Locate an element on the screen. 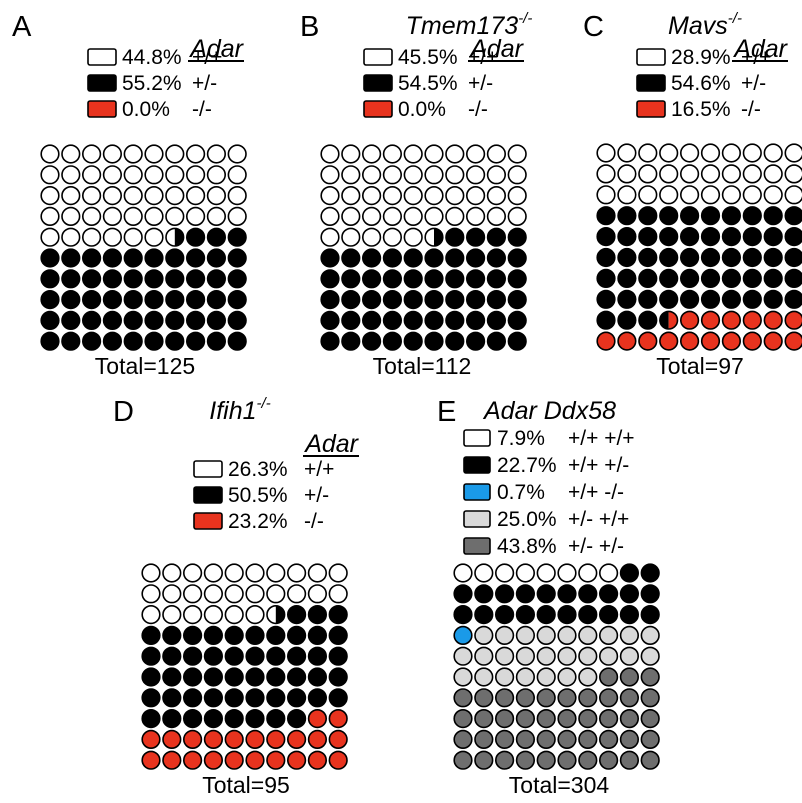  legend: 26.3% +/+ 50.5% +/- 23.2% -/- is located at coordinates (263, 495).